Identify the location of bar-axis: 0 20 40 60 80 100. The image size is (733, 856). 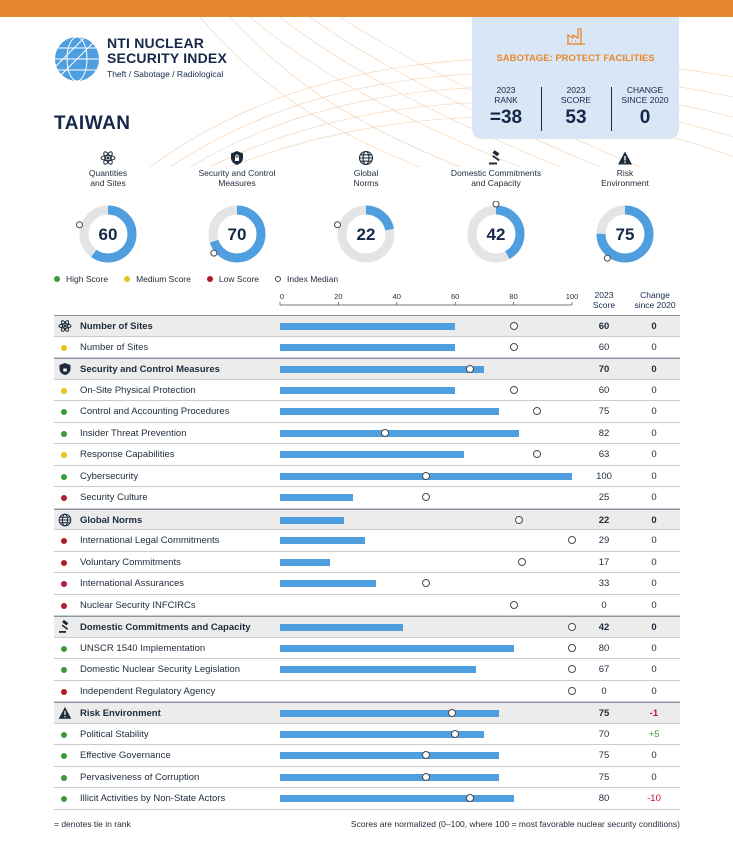
(428, 299).